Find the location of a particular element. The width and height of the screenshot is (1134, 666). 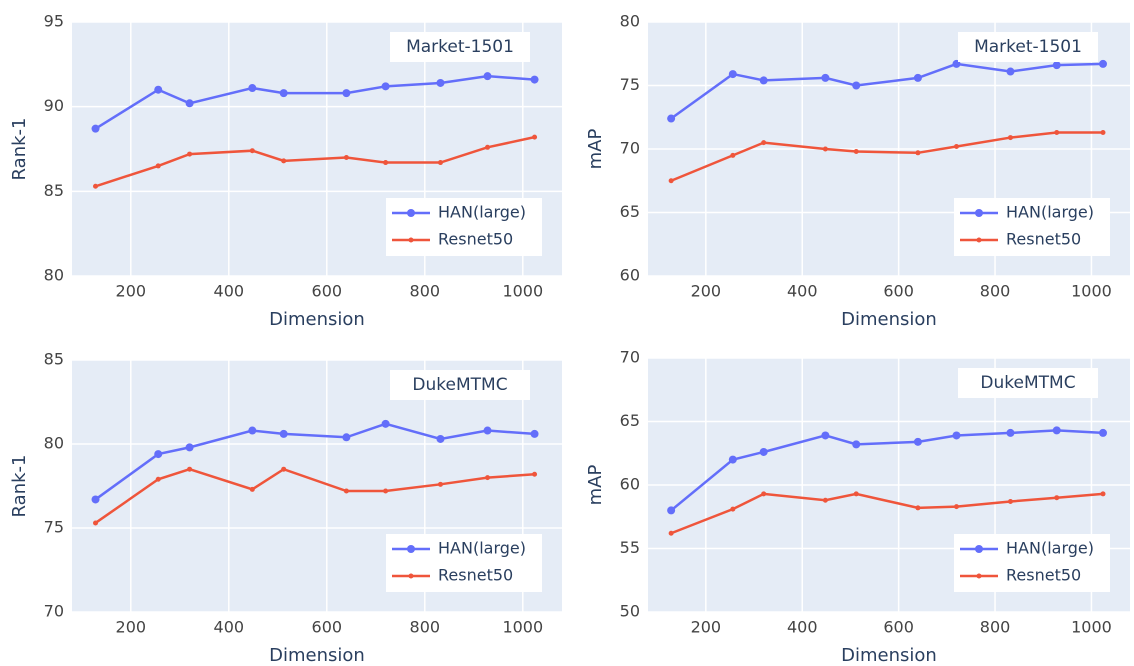

annotation-box is located at coordinates (460, 385).